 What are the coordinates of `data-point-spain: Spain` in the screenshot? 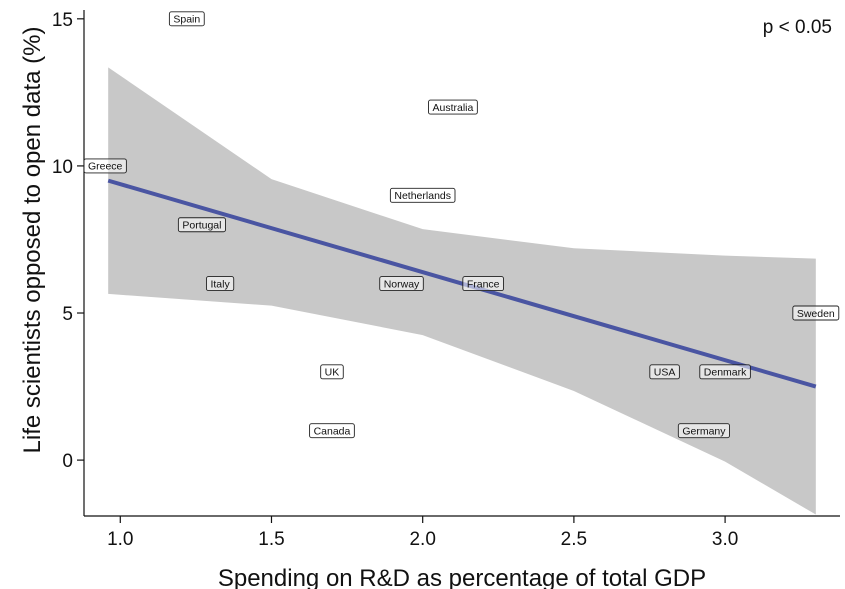 It's located at (186, 19).